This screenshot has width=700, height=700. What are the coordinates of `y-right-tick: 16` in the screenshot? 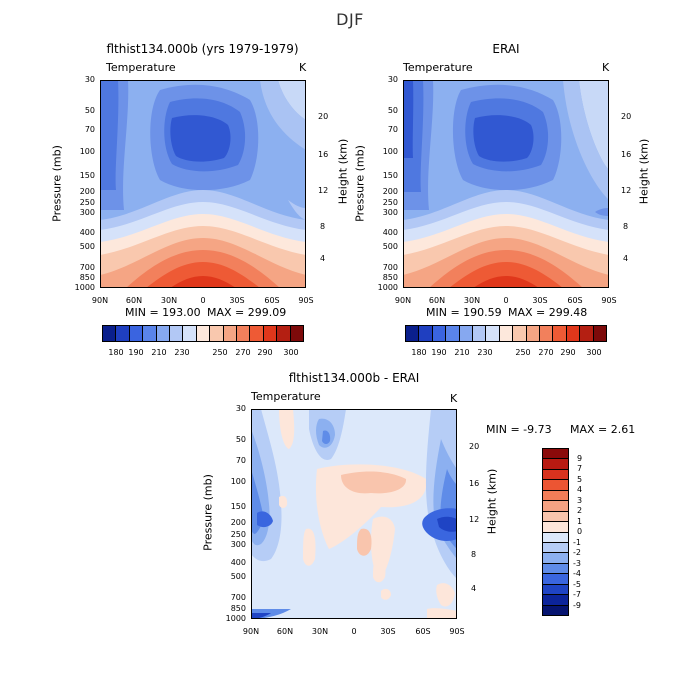 It's located at (323, 154).